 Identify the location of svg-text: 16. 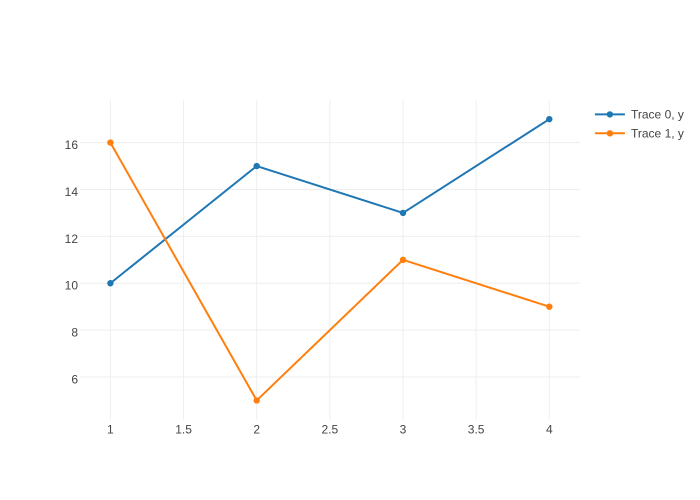
(72, 145).